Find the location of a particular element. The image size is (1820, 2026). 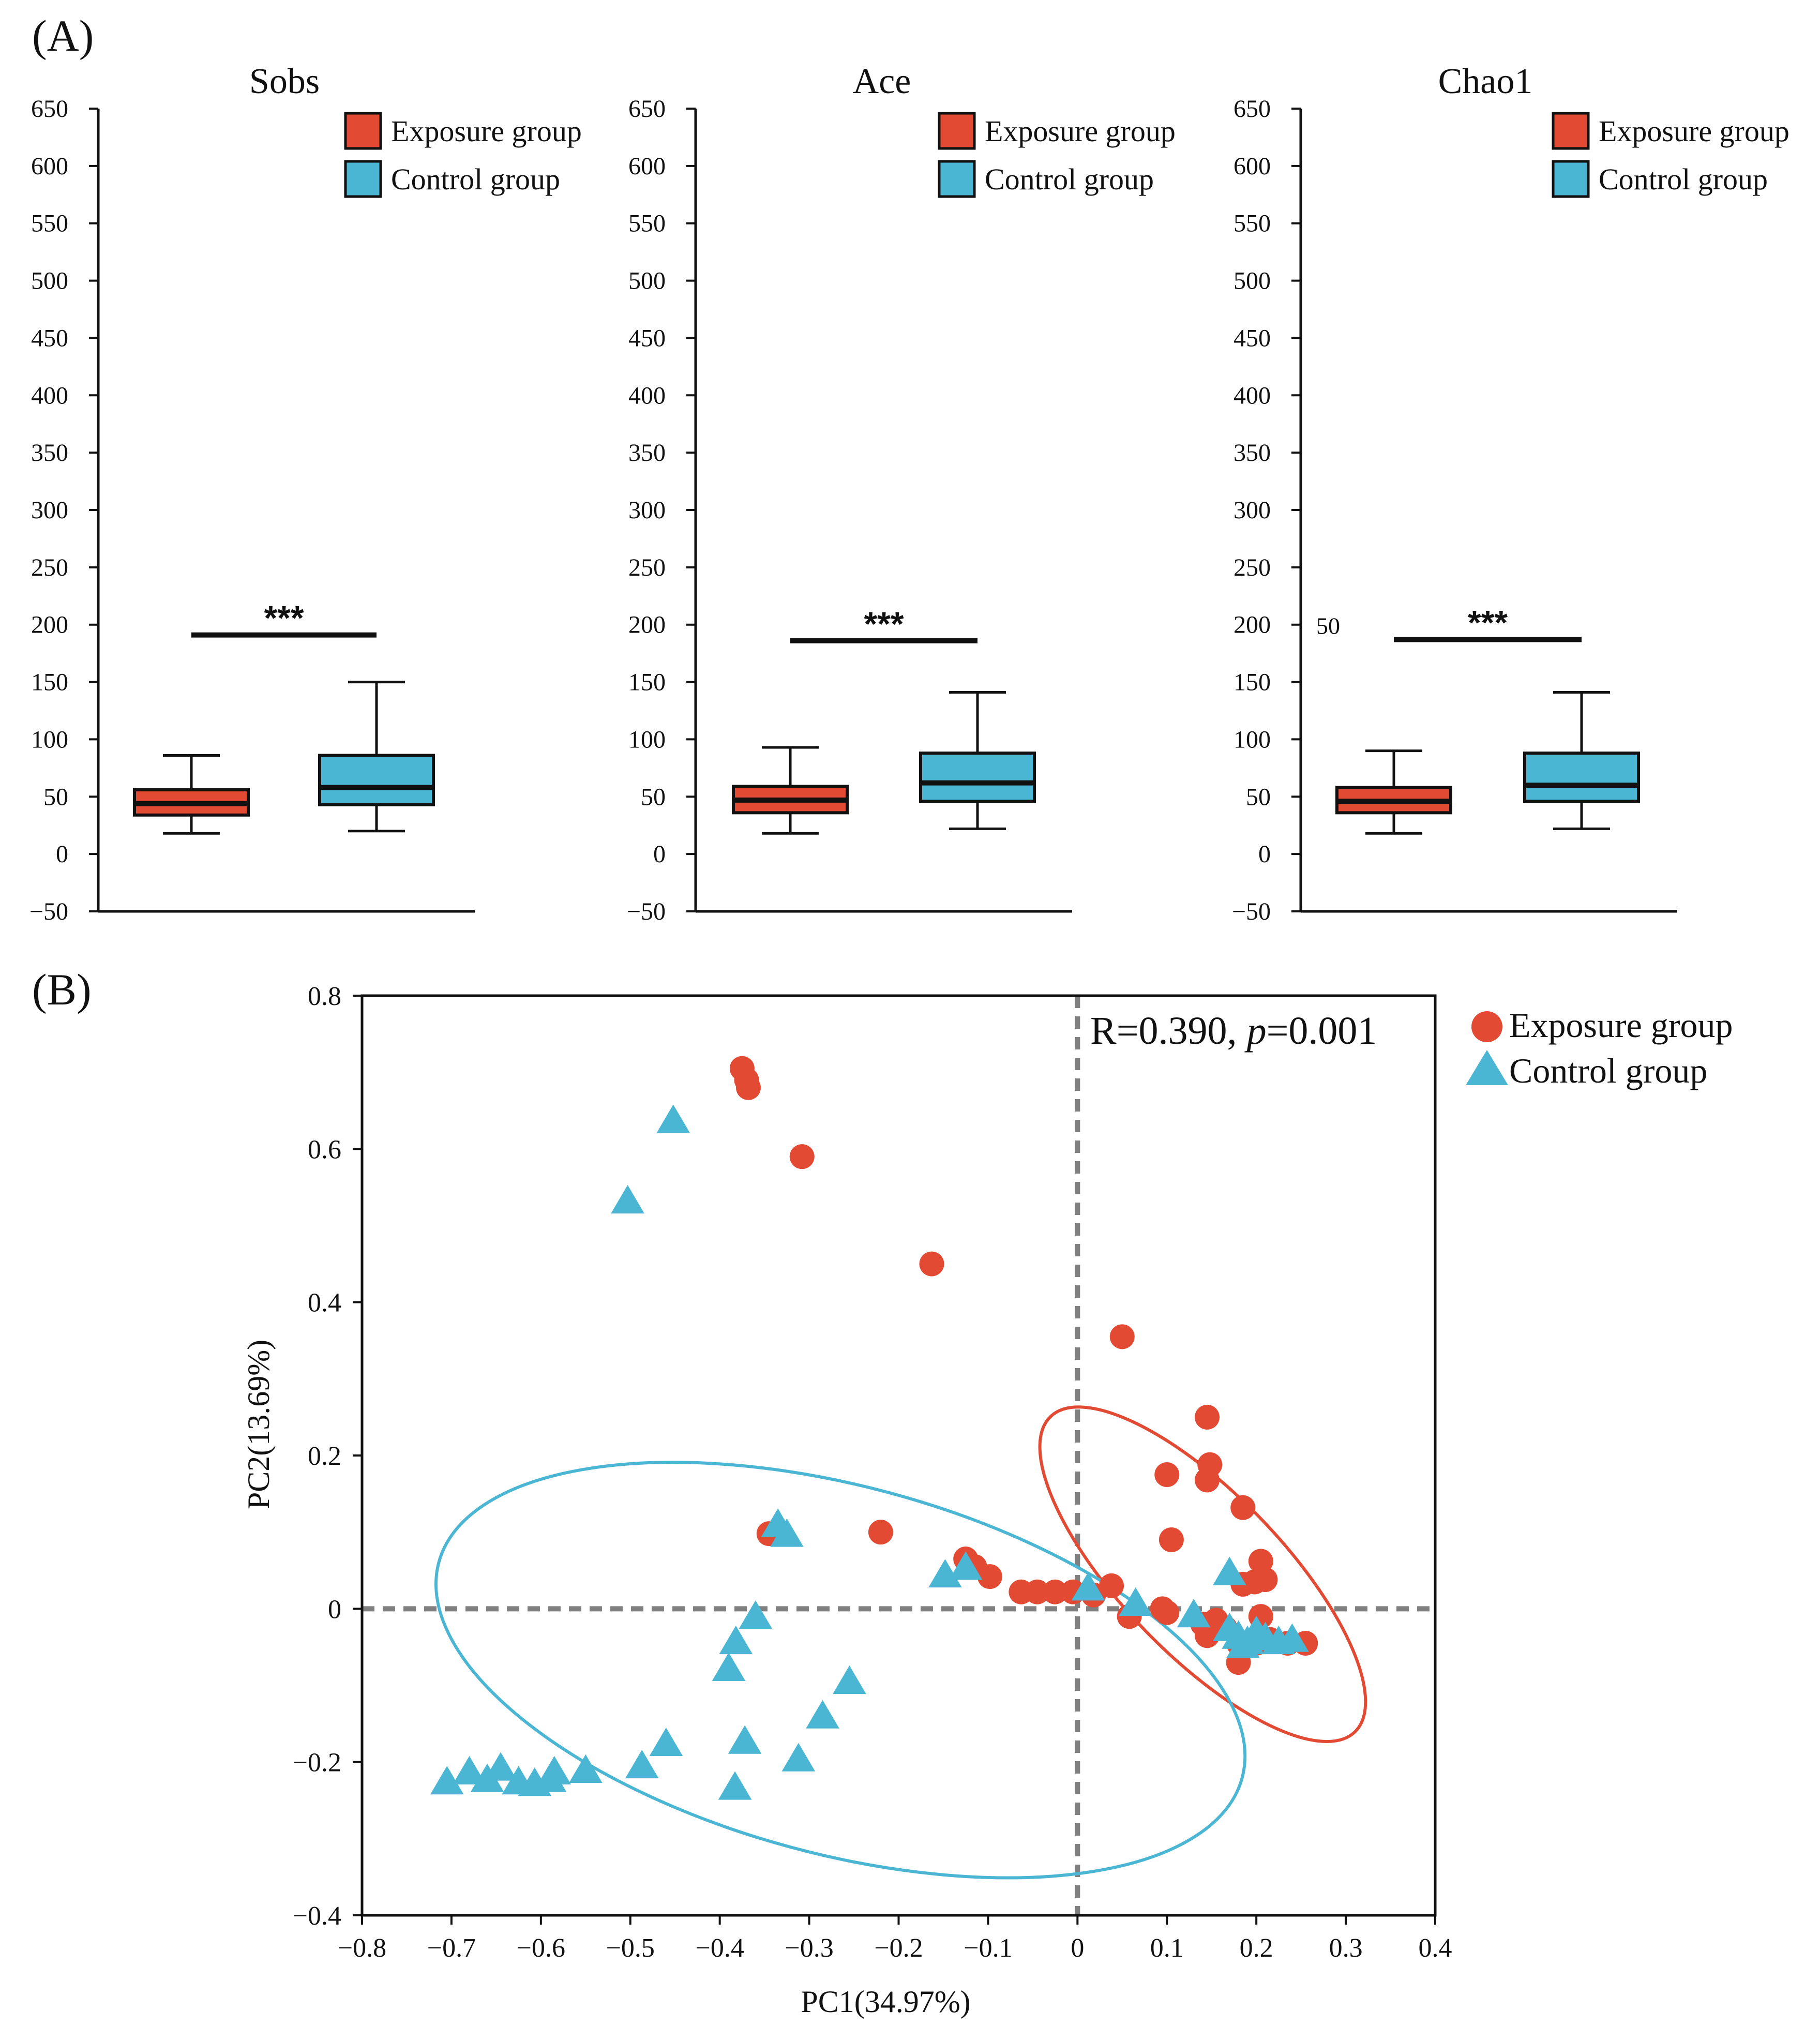

x-tick-label: −0.8 is located at coordinates (362, 1948).